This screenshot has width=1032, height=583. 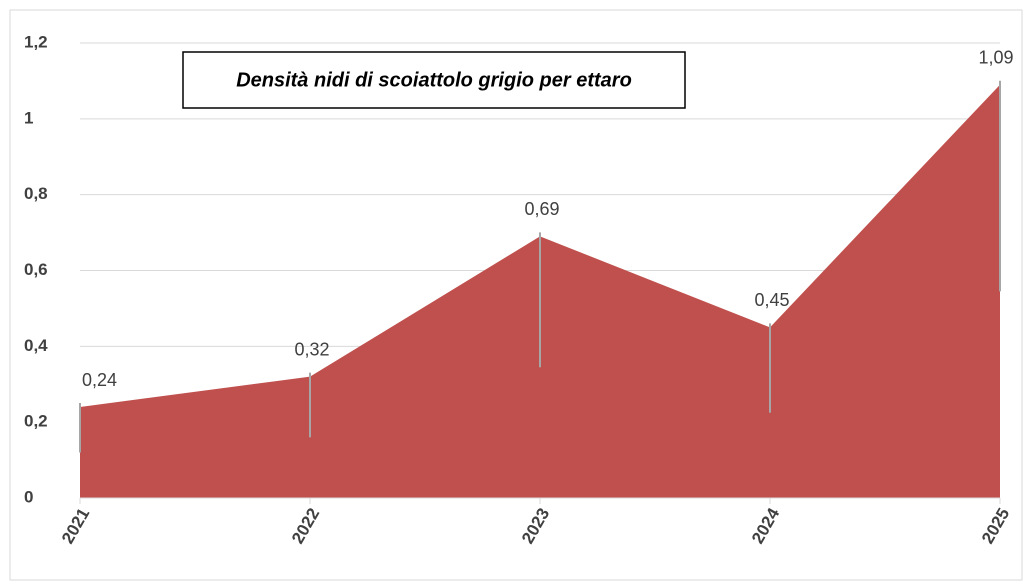 What do you see at coordinates (311, 349) in the screenshot?
I see `data-label: 0,32` at bounding box center [311, 349].